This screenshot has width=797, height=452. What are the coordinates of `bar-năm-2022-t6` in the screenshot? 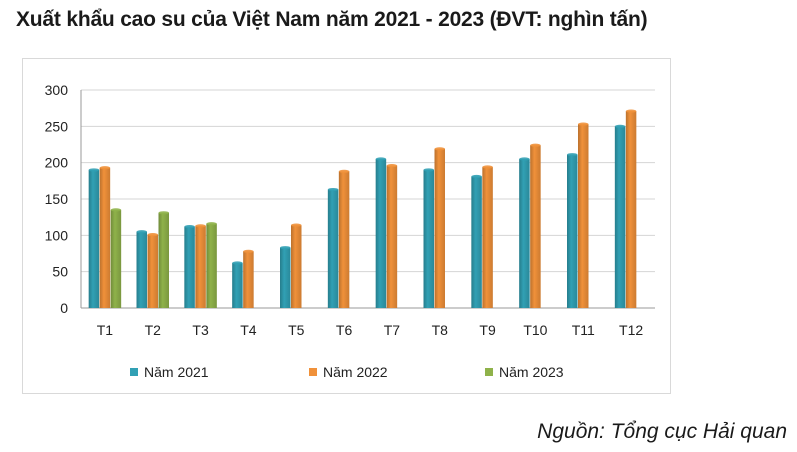 It's located at (344, 239).